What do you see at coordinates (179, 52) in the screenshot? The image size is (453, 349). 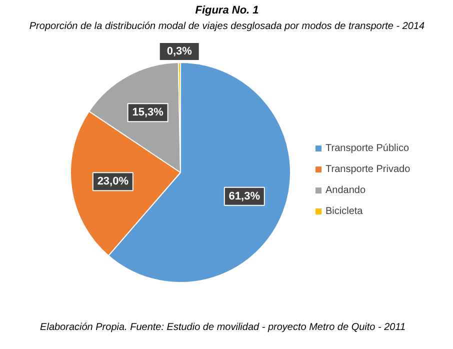 I see `data-label: 0,3%` at bounding box center [179, 52].